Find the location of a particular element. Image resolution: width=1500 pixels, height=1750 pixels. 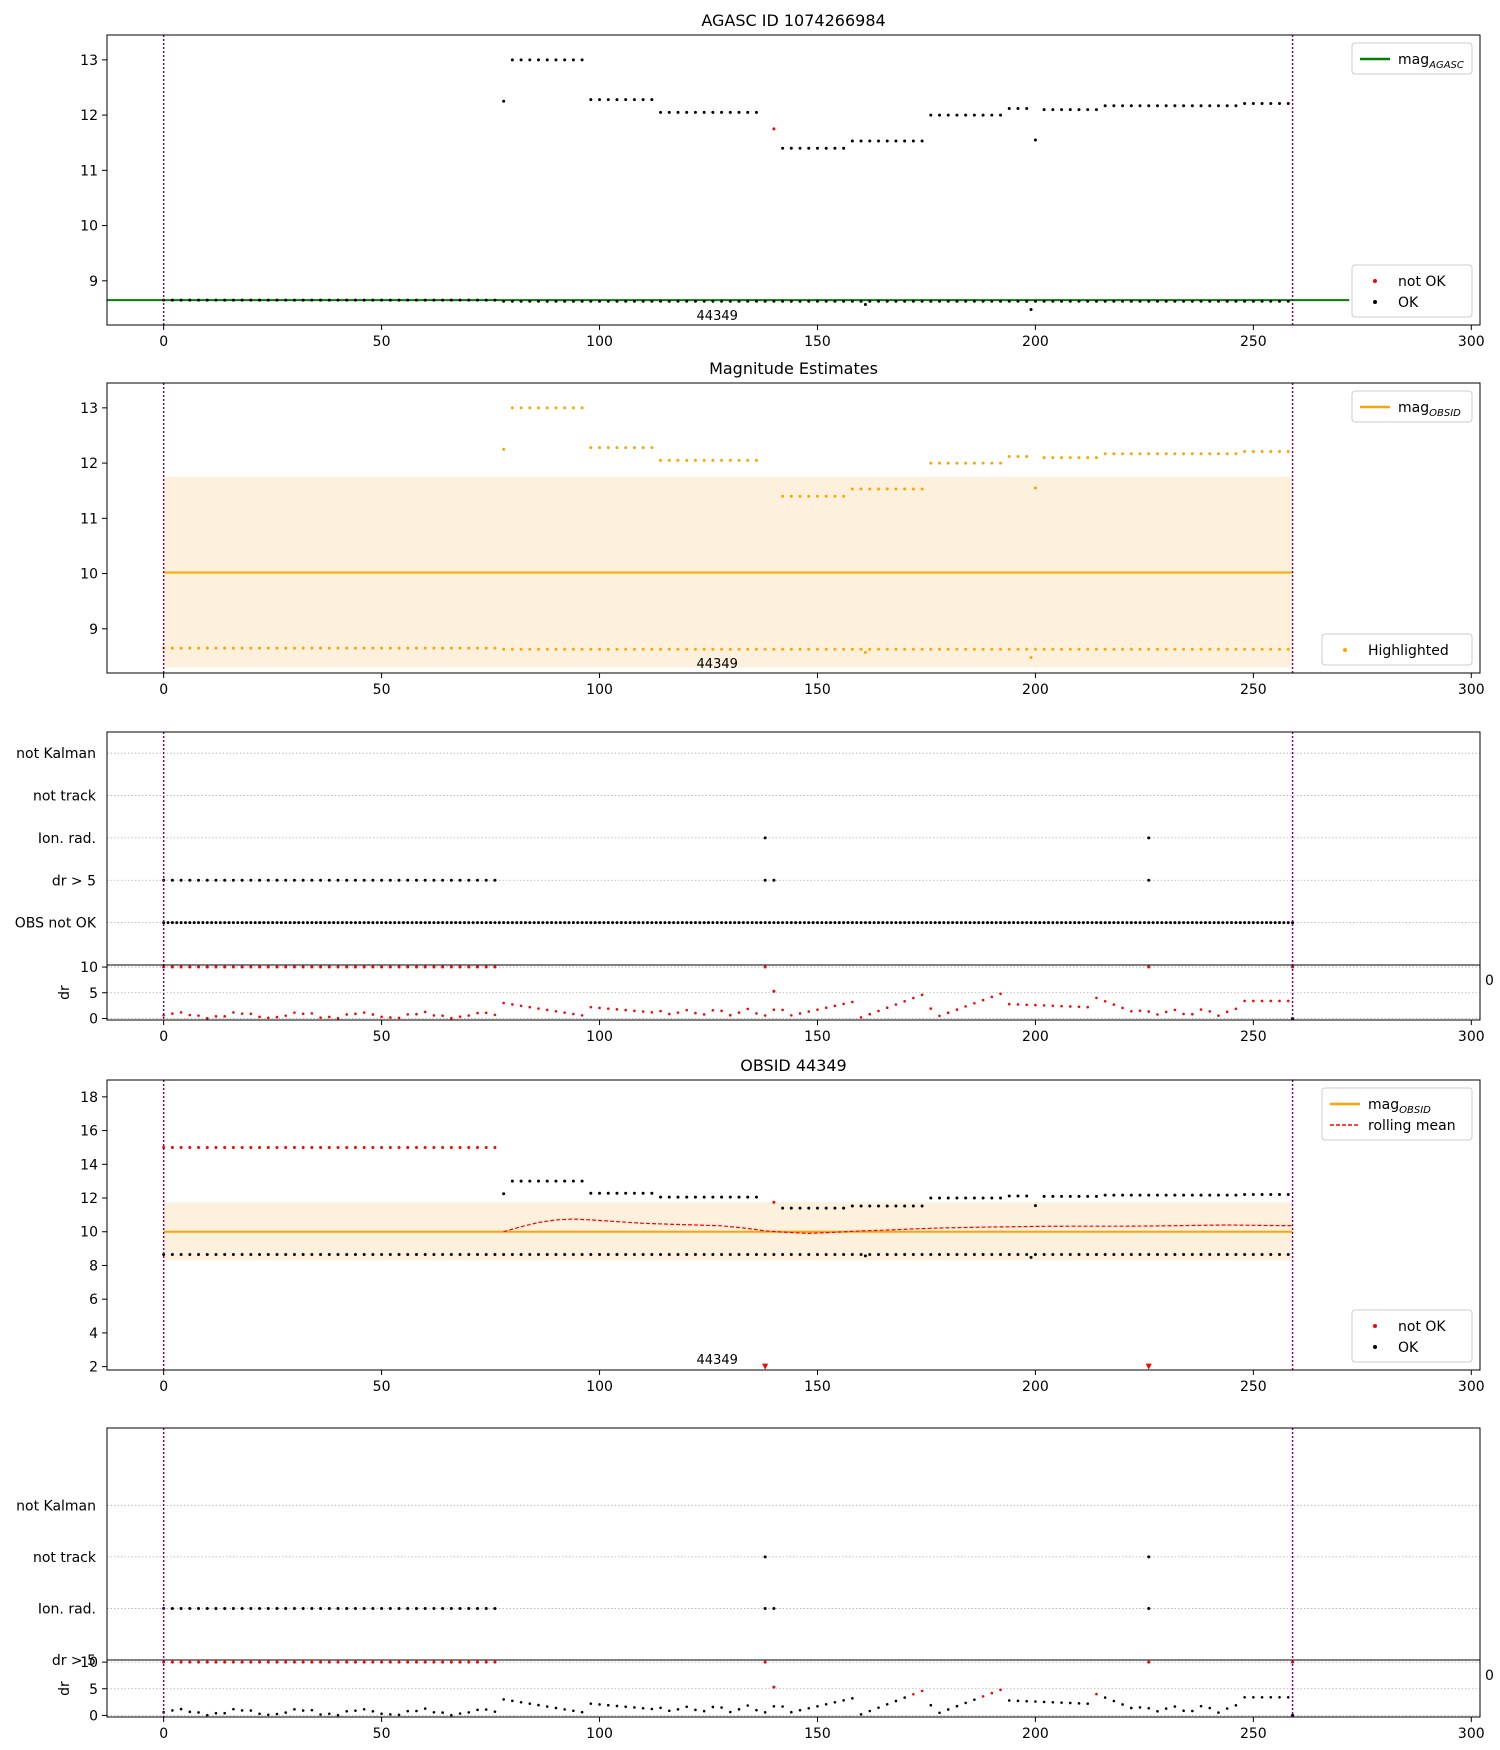

obsid-triangle-marker is located at coordinates (1148, 1366).